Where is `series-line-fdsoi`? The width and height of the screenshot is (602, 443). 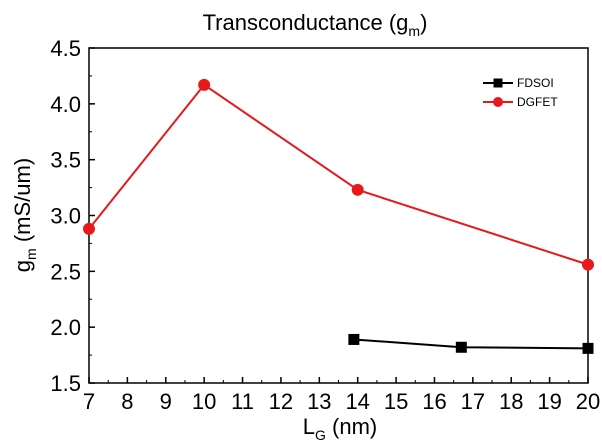 series-line-fdsoi is located at coordinates (471, 344).